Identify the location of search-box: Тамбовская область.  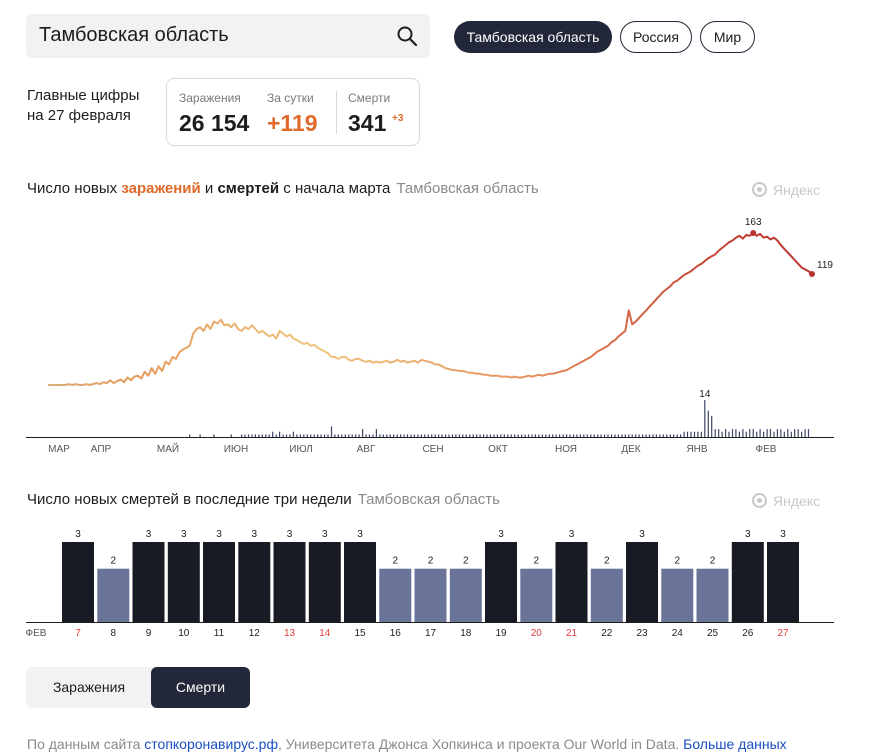
(228, 36).